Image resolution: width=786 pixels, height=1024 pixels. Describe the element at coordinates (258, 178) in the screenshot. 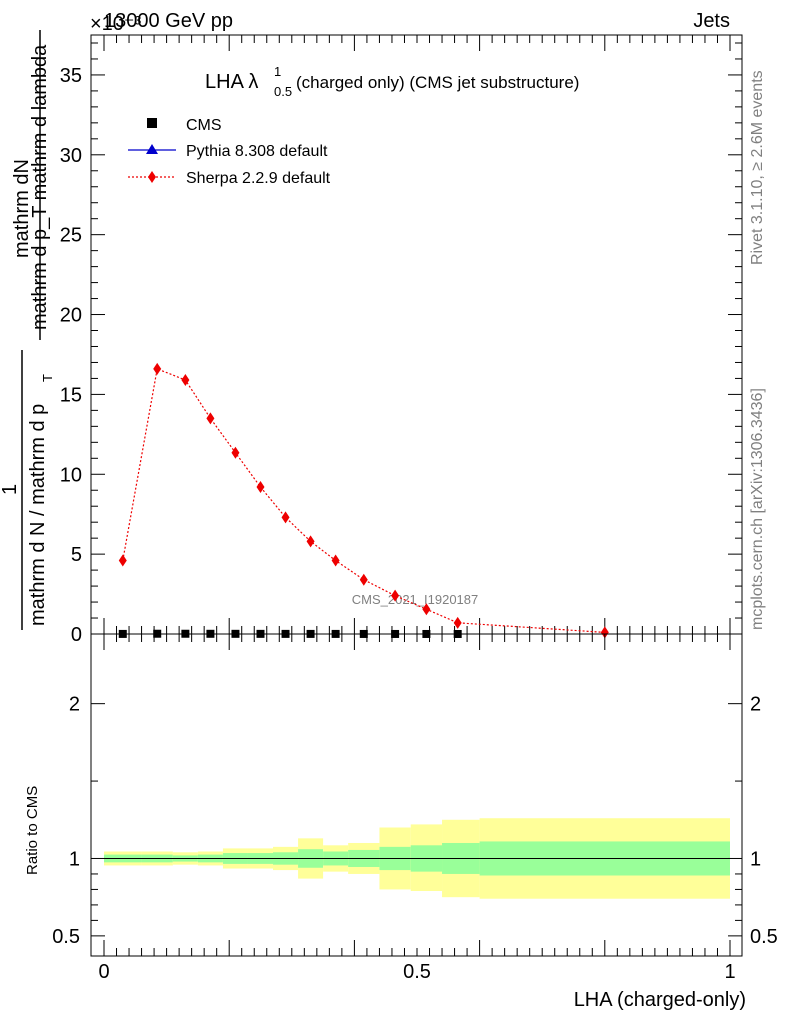

I see `legend-sherpa-label: Sherpa 2.2.9 default` at that location.